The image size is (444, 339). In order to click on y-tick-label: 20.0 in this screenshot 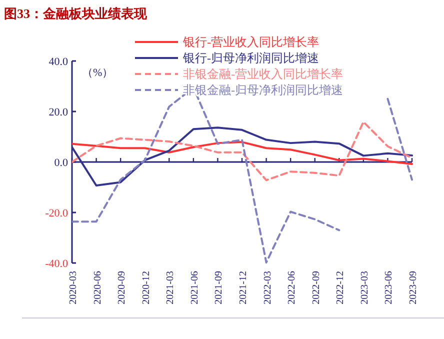, I will do `click(58, 112)`.